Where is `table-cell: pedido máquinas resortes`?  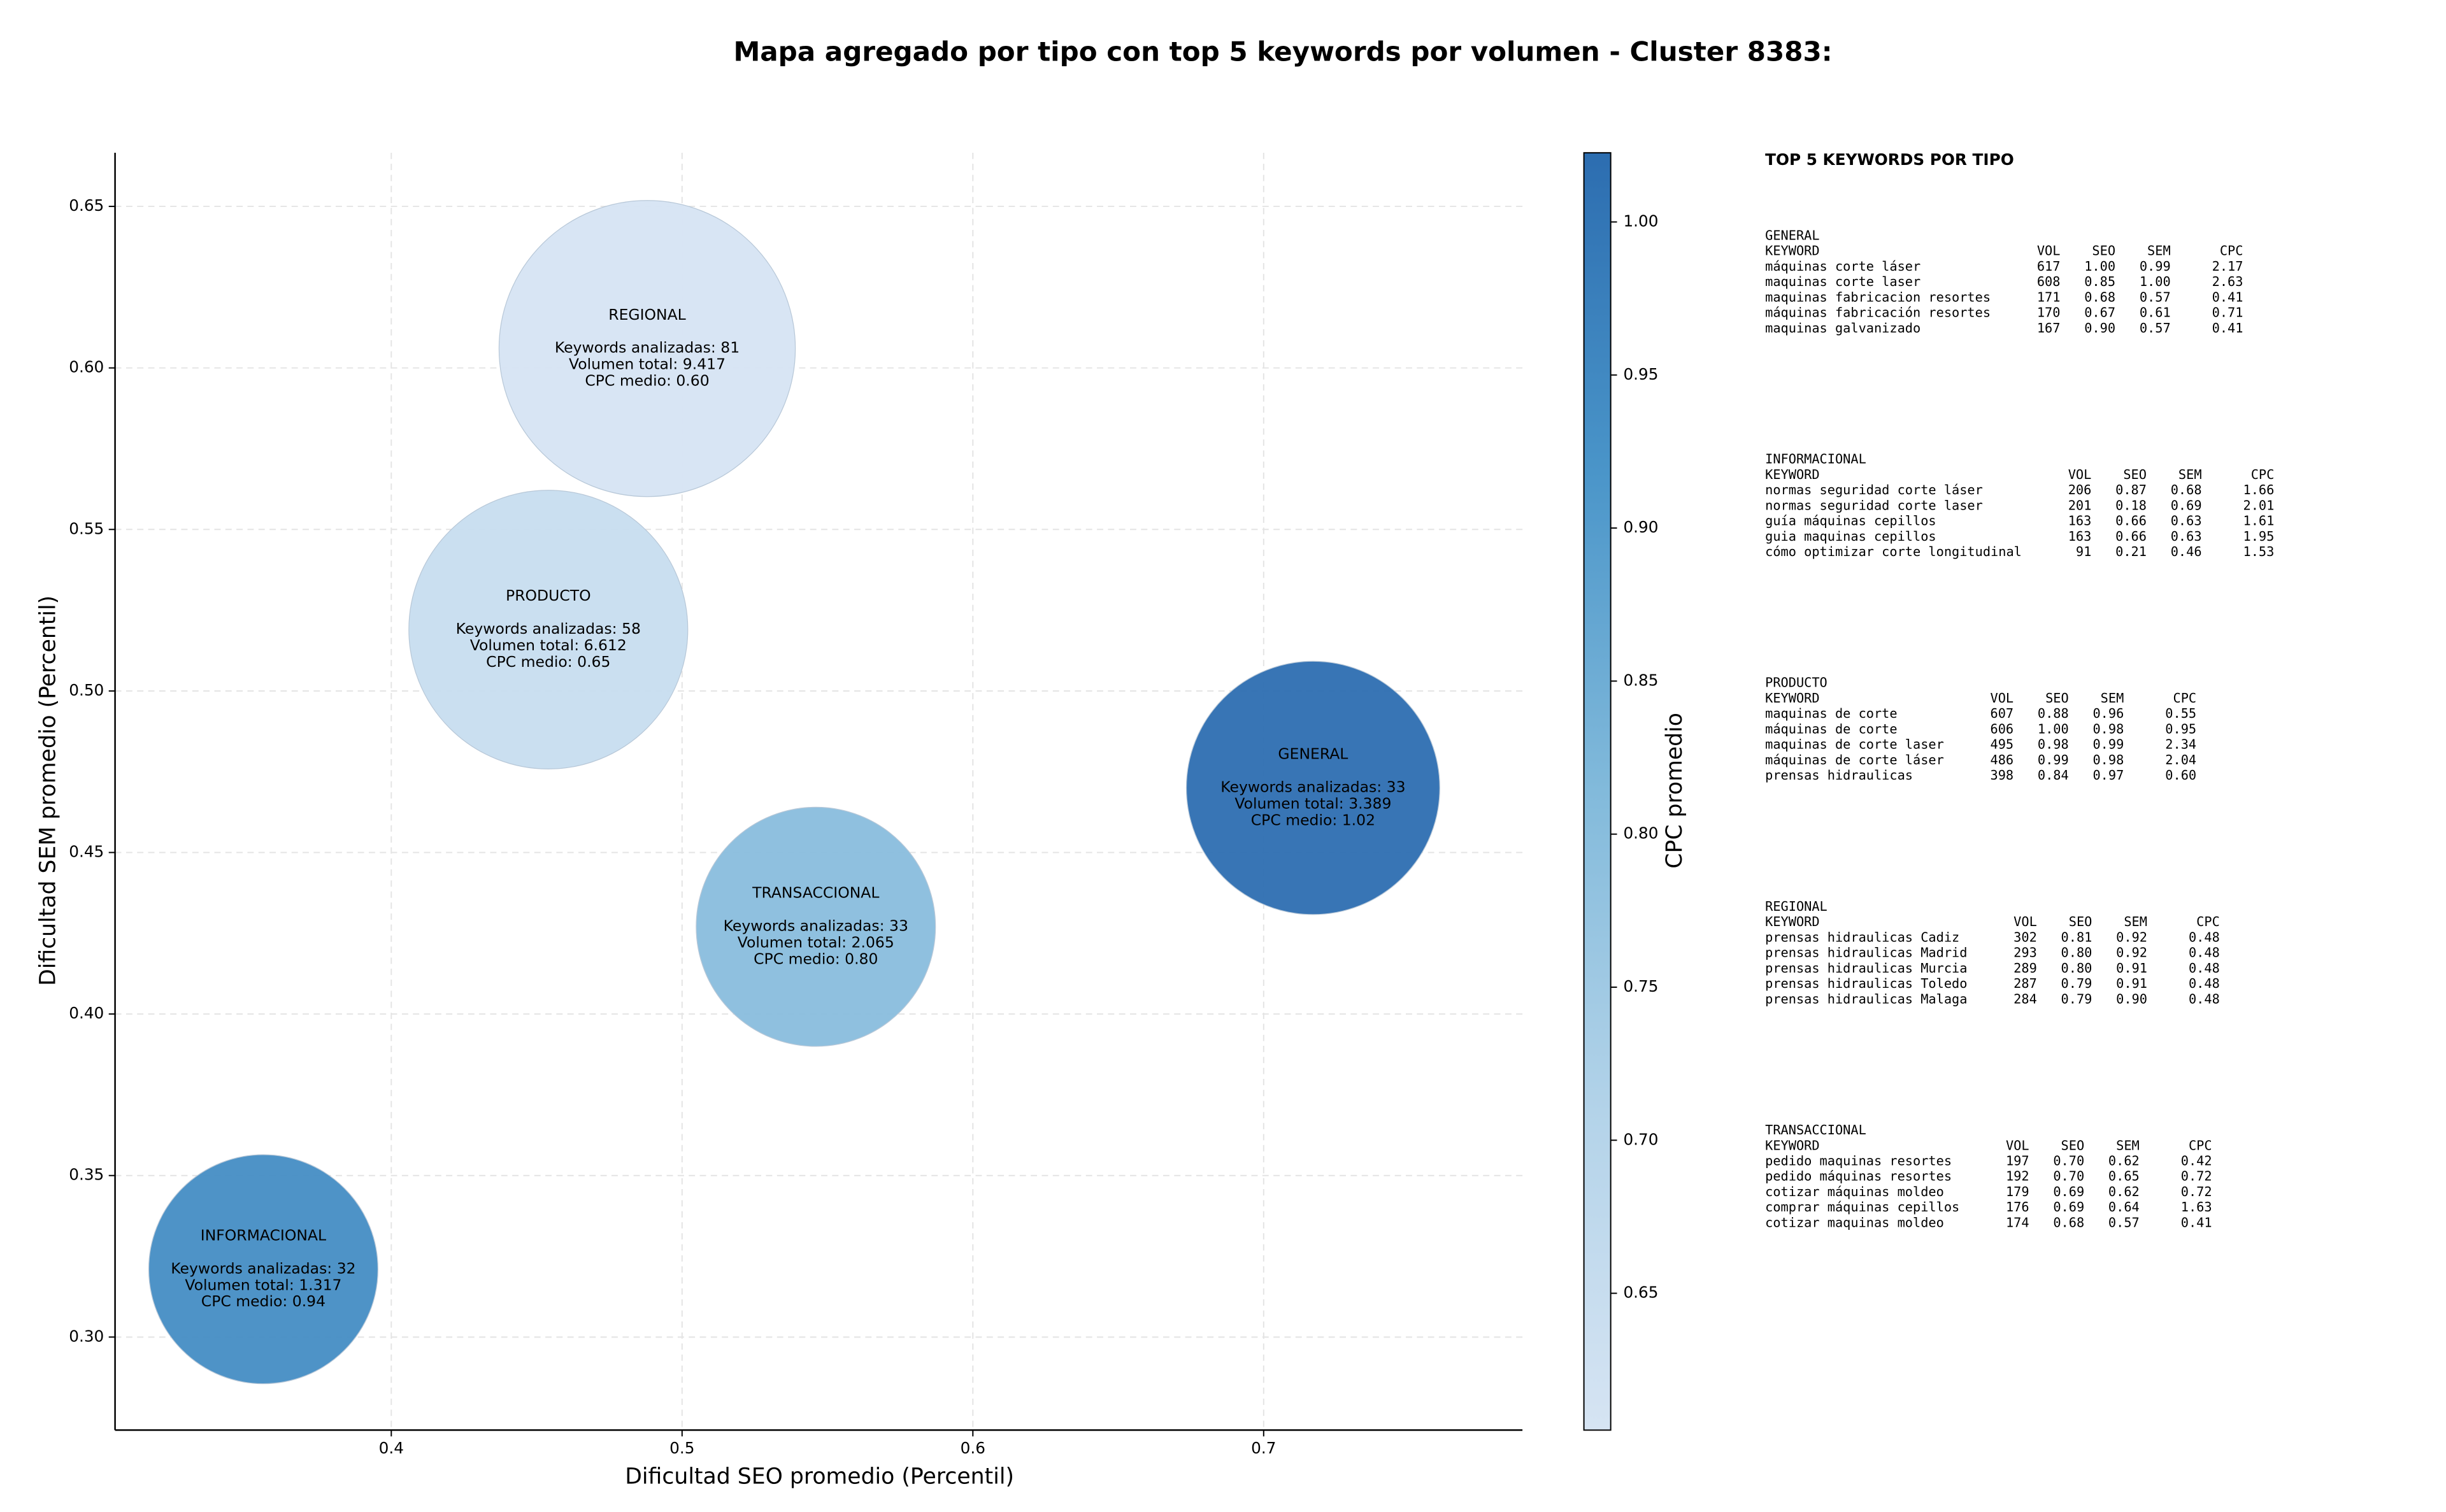 table-cell: pedido máquinas resortes is located at coordinates (1858, 1176).